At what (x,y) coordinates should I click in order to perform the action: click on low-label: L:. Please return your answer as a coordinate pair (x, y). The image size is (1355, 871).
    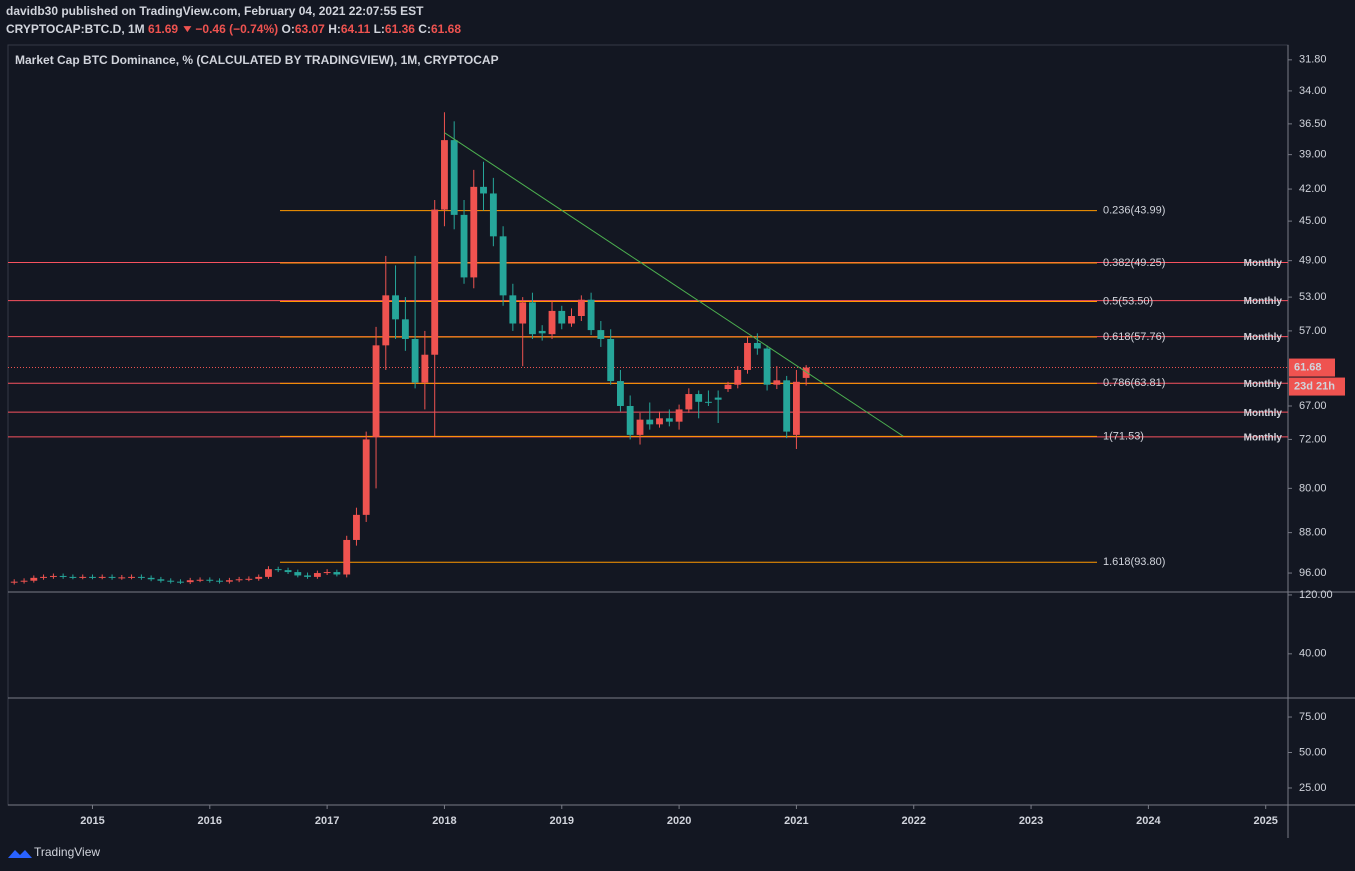
    Looking at the image, I should click on (379, 29).